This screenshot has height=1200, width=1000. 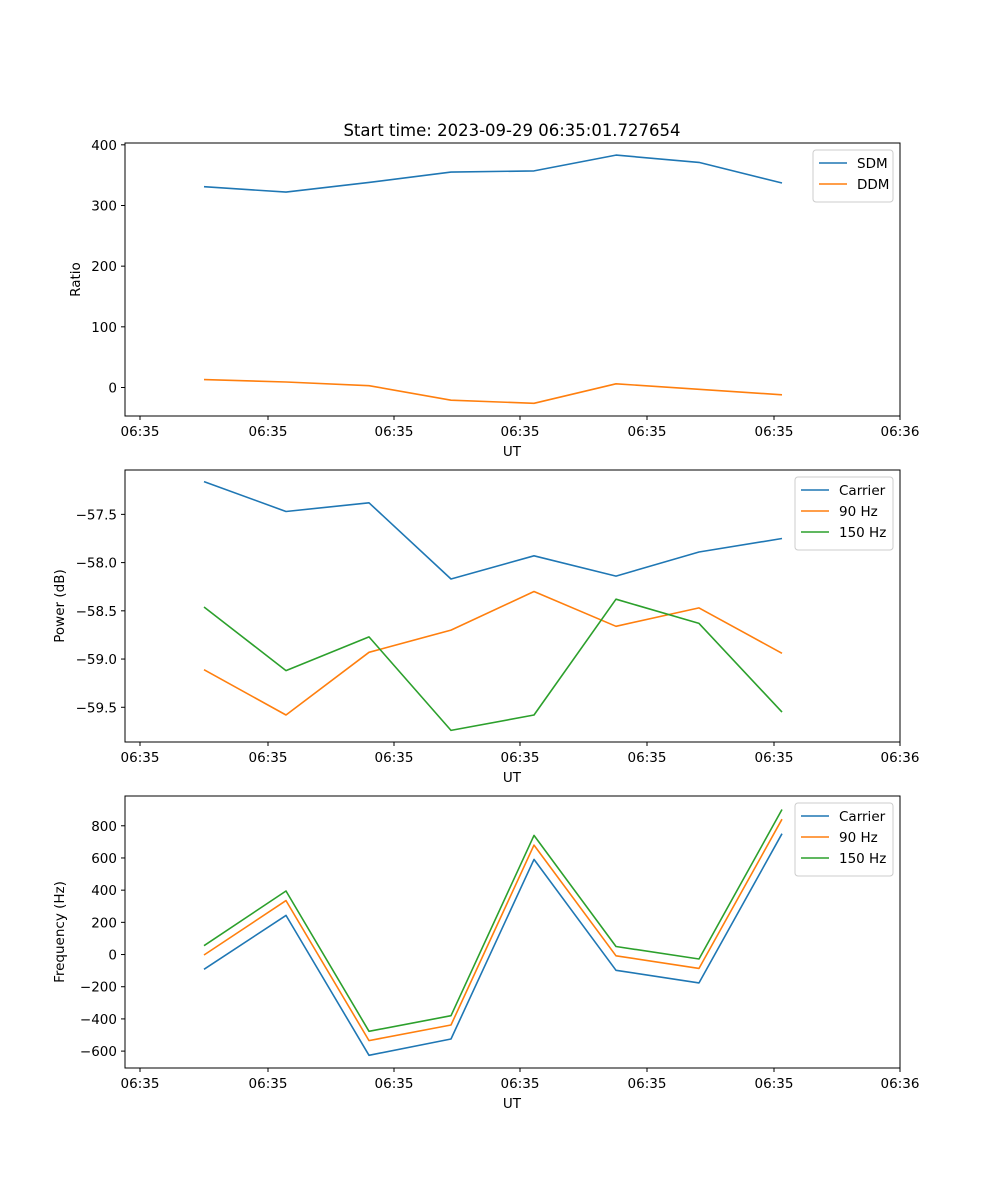 I want to click on legend-label: SDM, so click(x=872, y=164).